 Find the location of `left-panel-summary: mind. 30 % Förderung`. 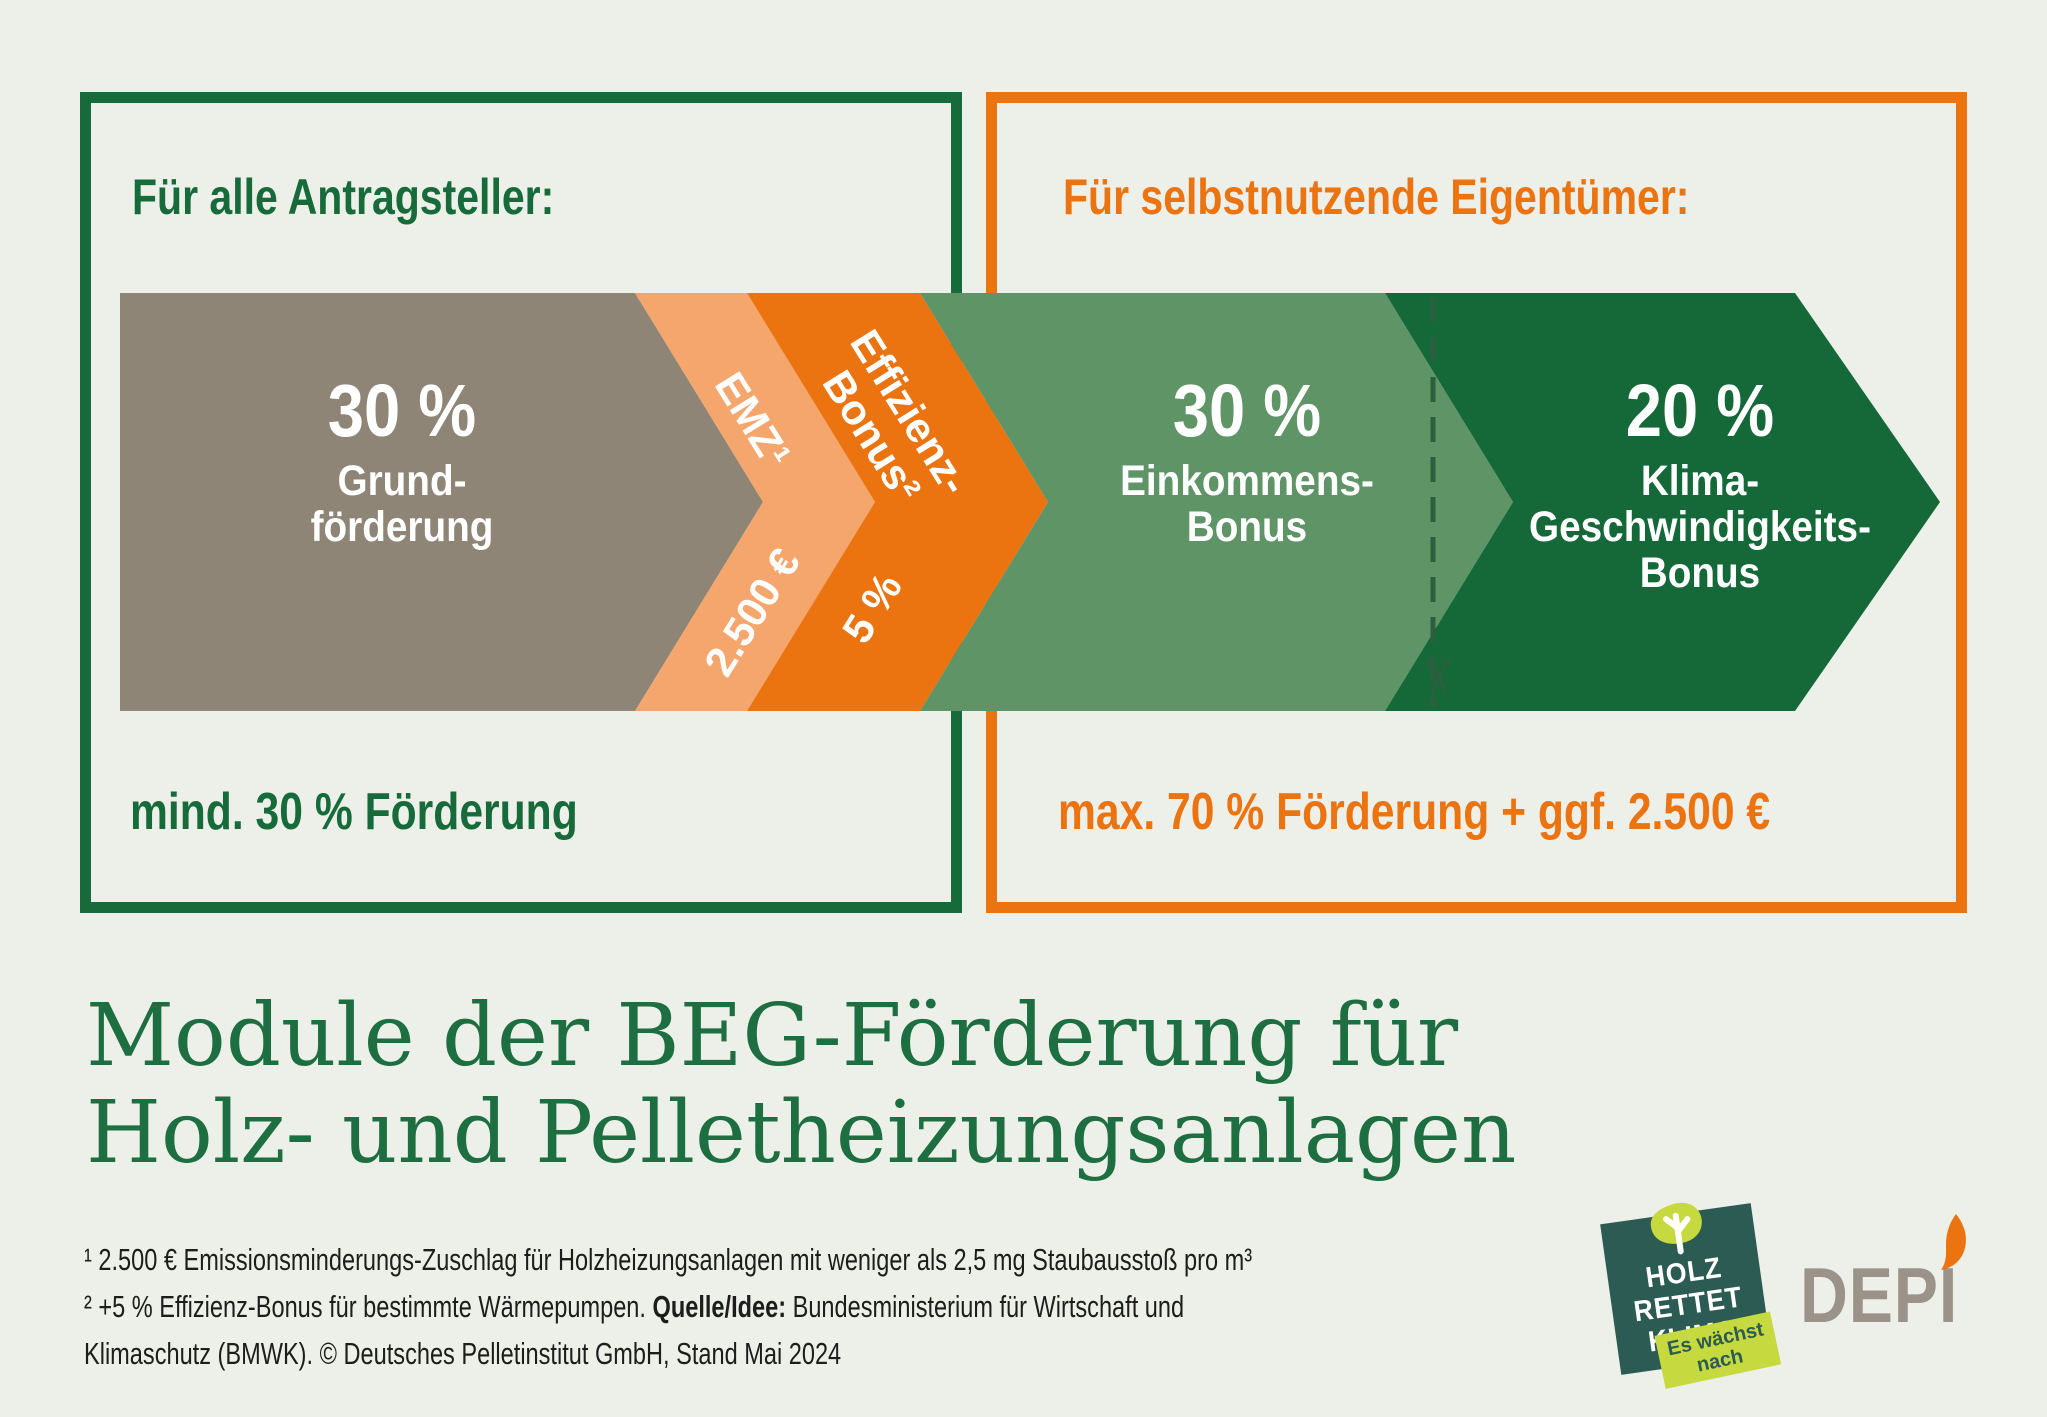

left-panel-summary: mind. 30 % Förderung is located at coordinates (354, 812).